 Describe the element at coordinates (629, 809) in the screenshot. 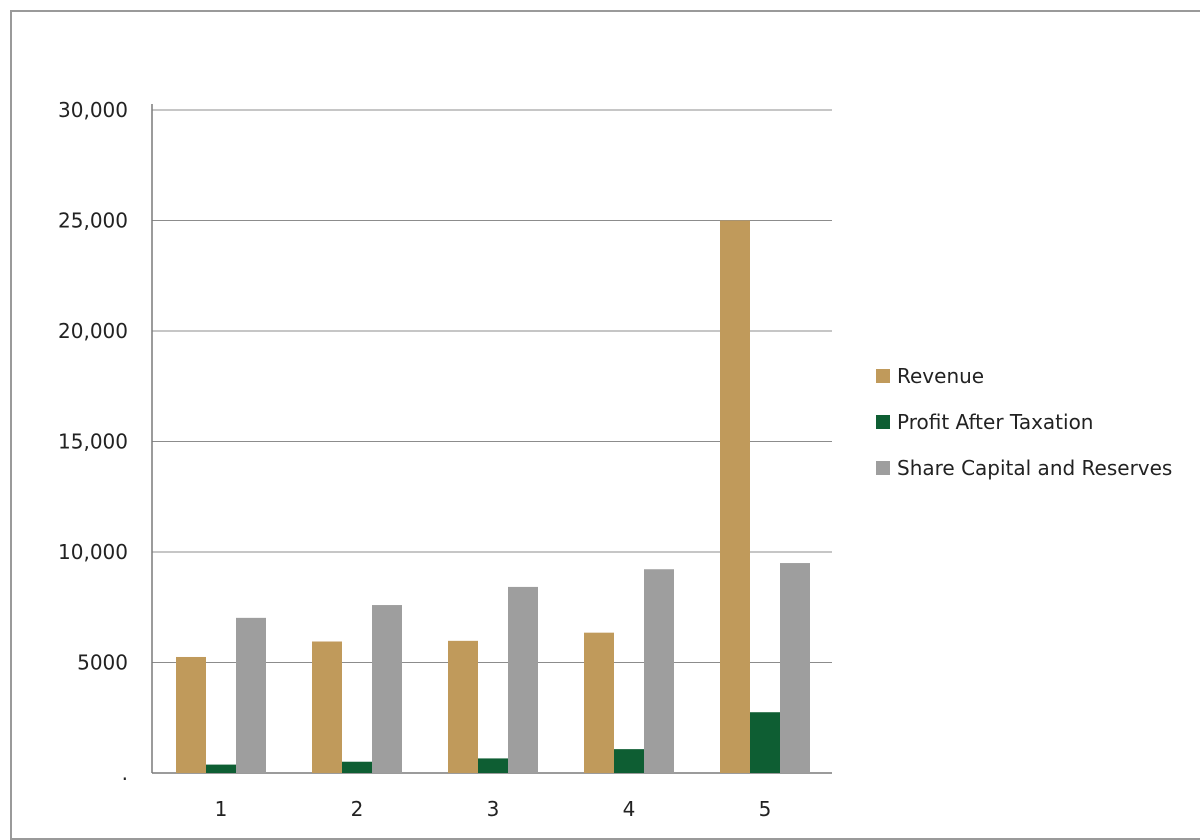

I see `x-tick-label: 4` at that location.